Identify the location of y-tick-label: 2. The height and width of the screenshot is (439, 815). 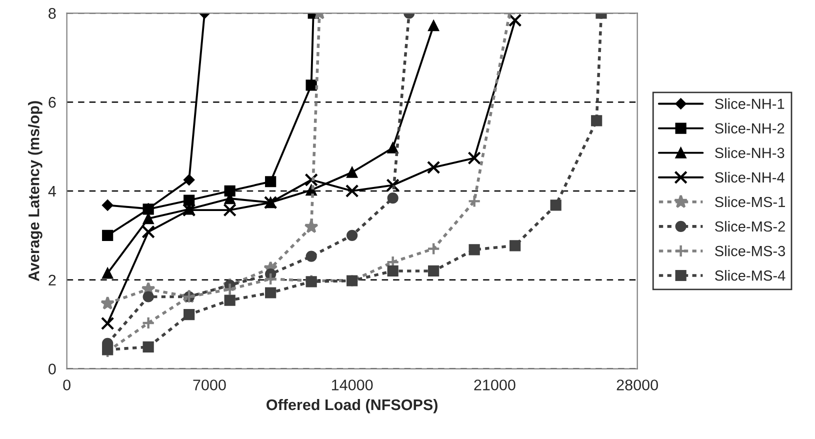
(52, 280).